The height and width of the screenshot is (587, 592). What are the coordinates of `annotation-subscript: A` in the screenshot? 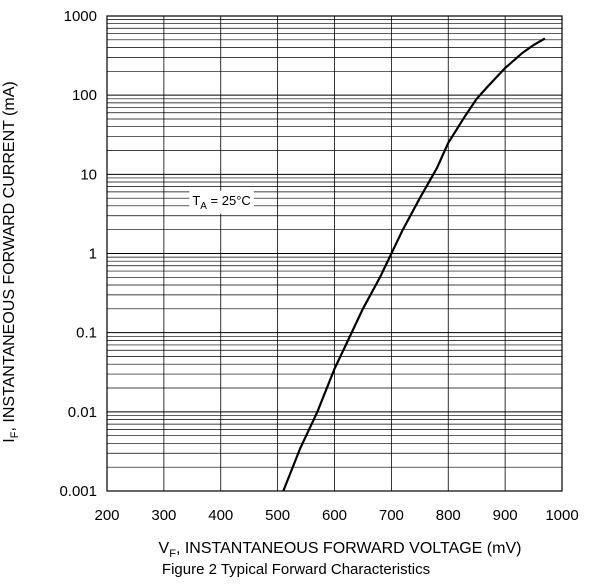 It's located at (203, 206).